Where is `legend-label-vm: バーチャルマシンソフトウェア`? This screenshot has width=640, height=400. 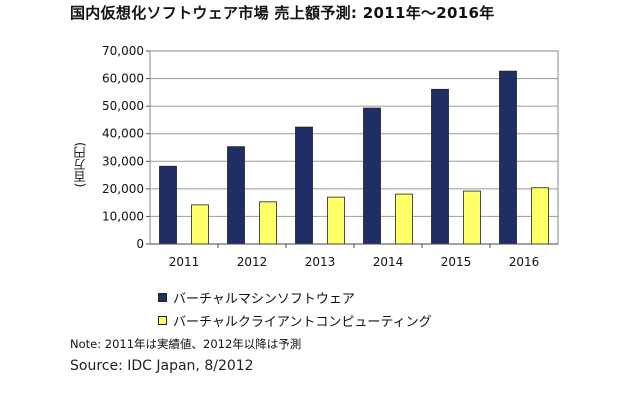 legend-label-vm: バーチャルマシンソフトウェア is located at coordinates (264, 299).